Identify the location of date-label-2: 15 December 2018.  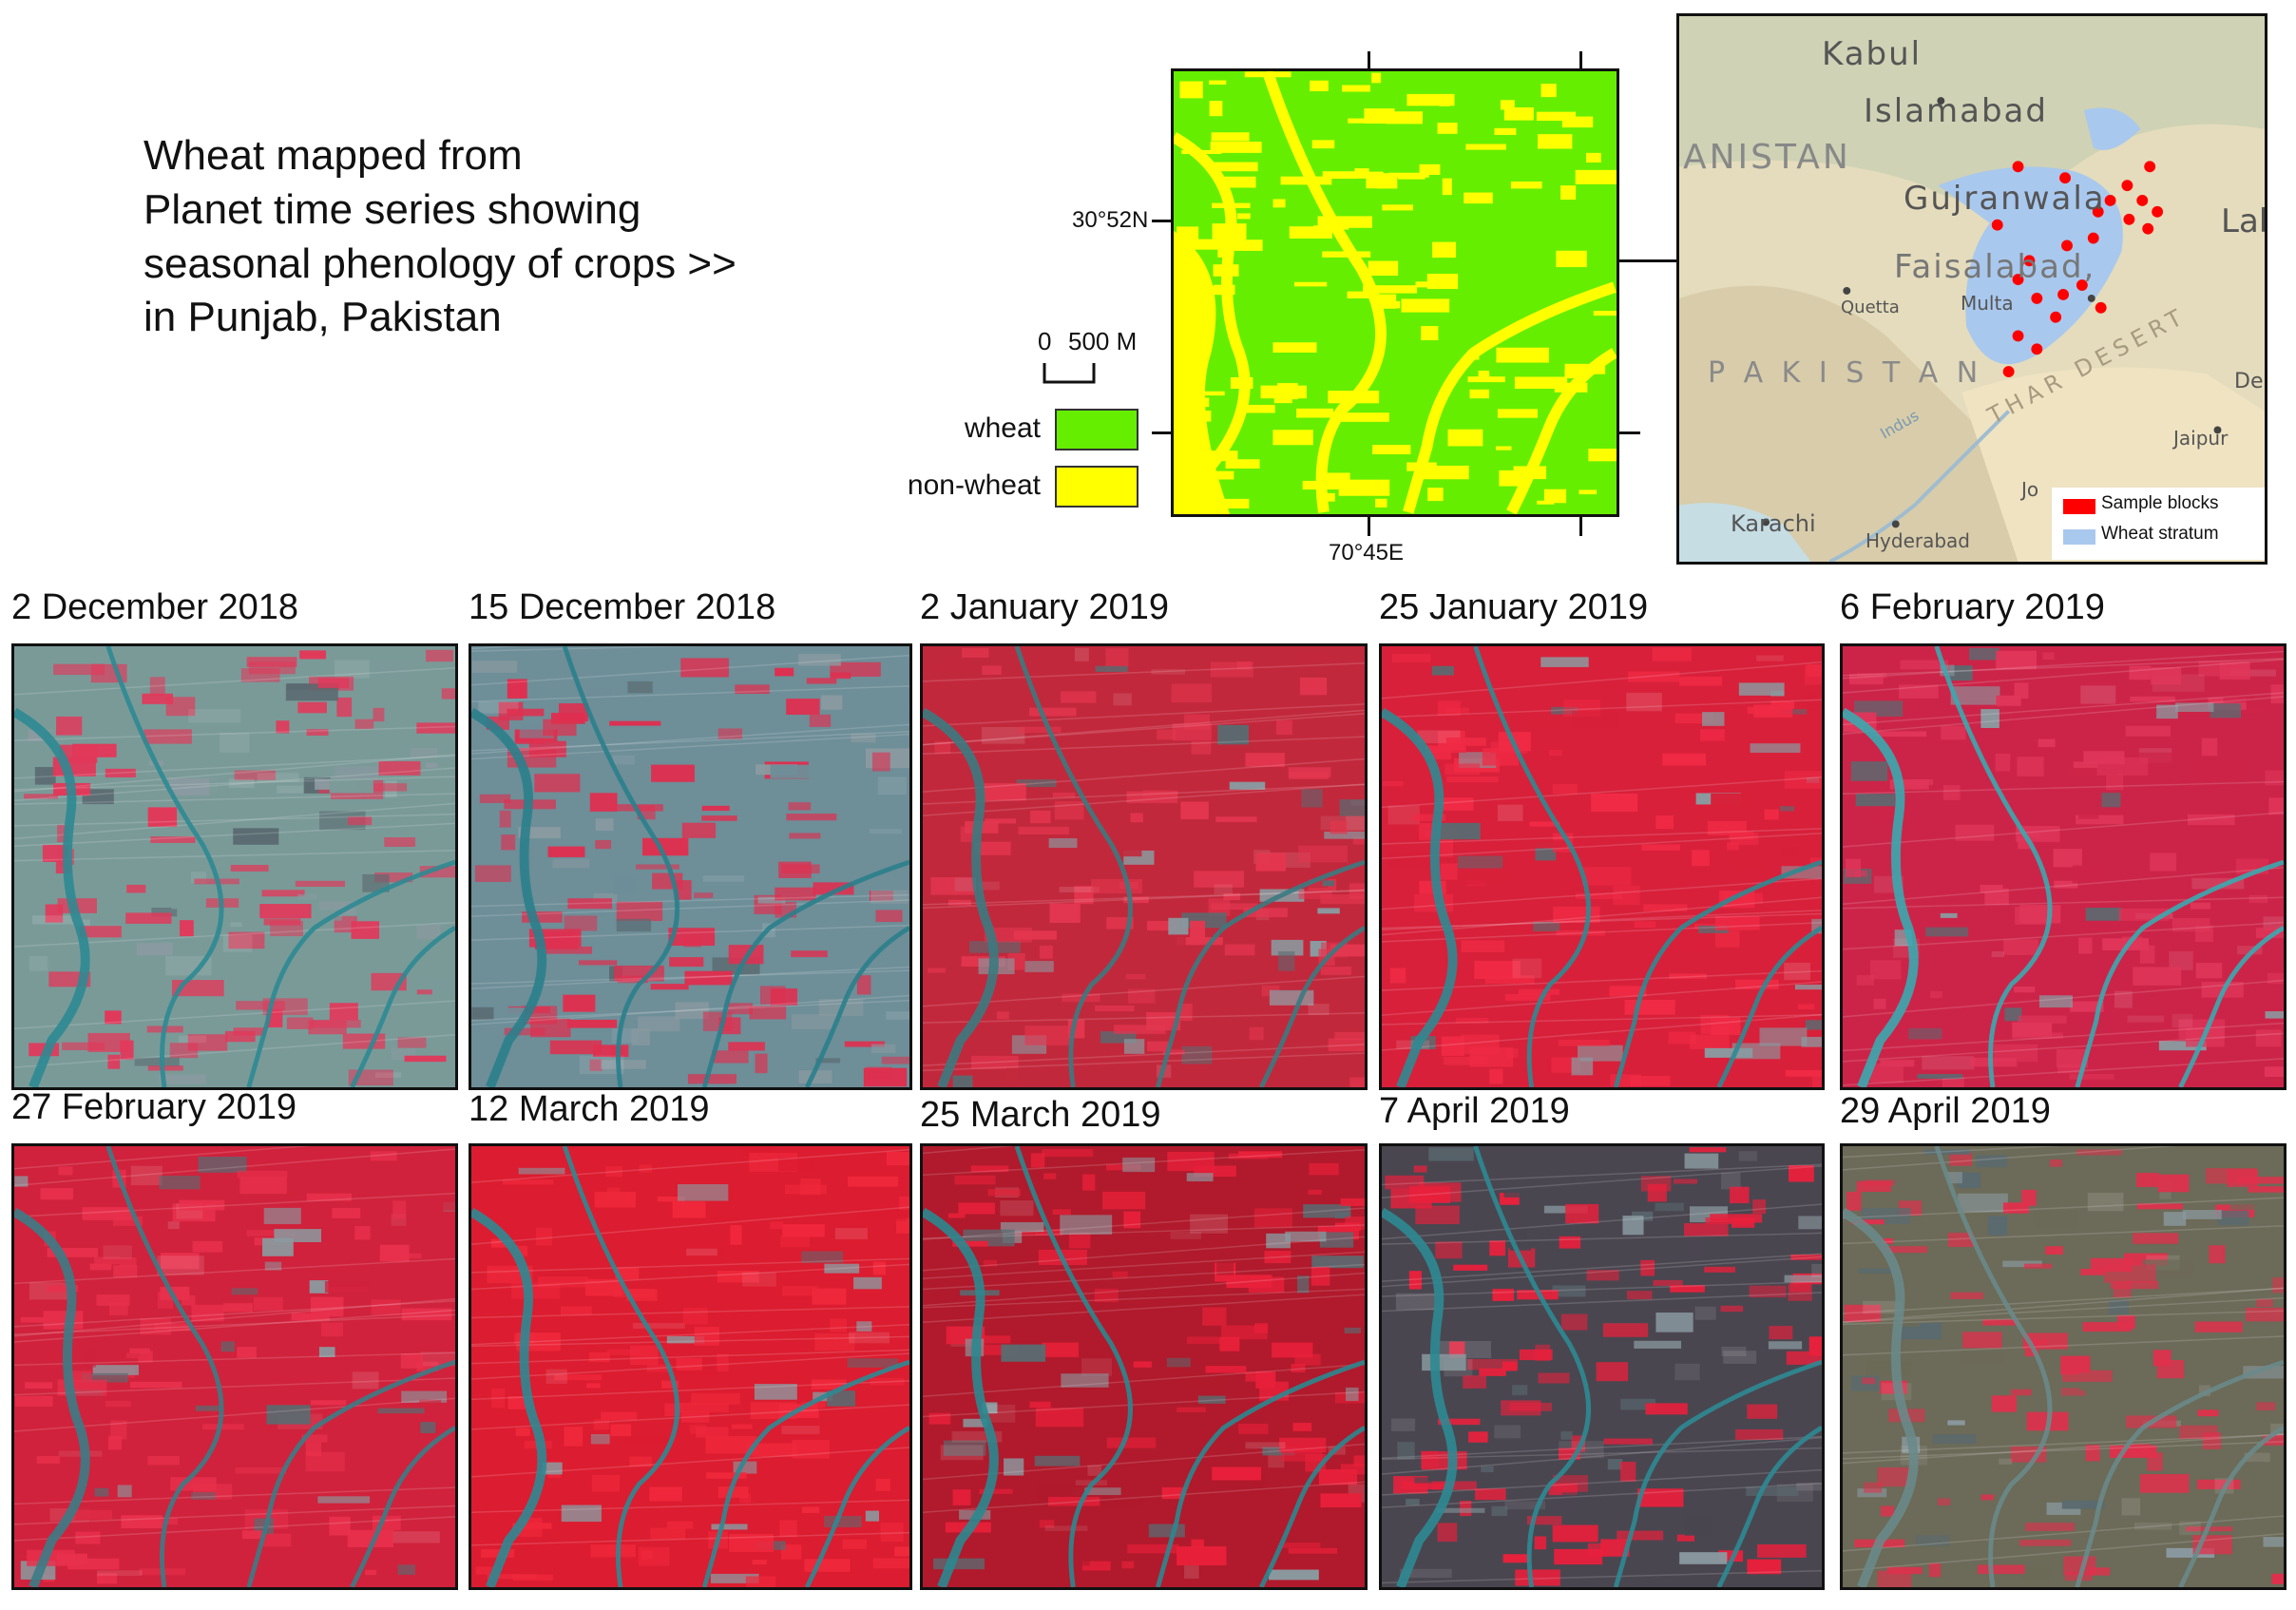
(622, 607).